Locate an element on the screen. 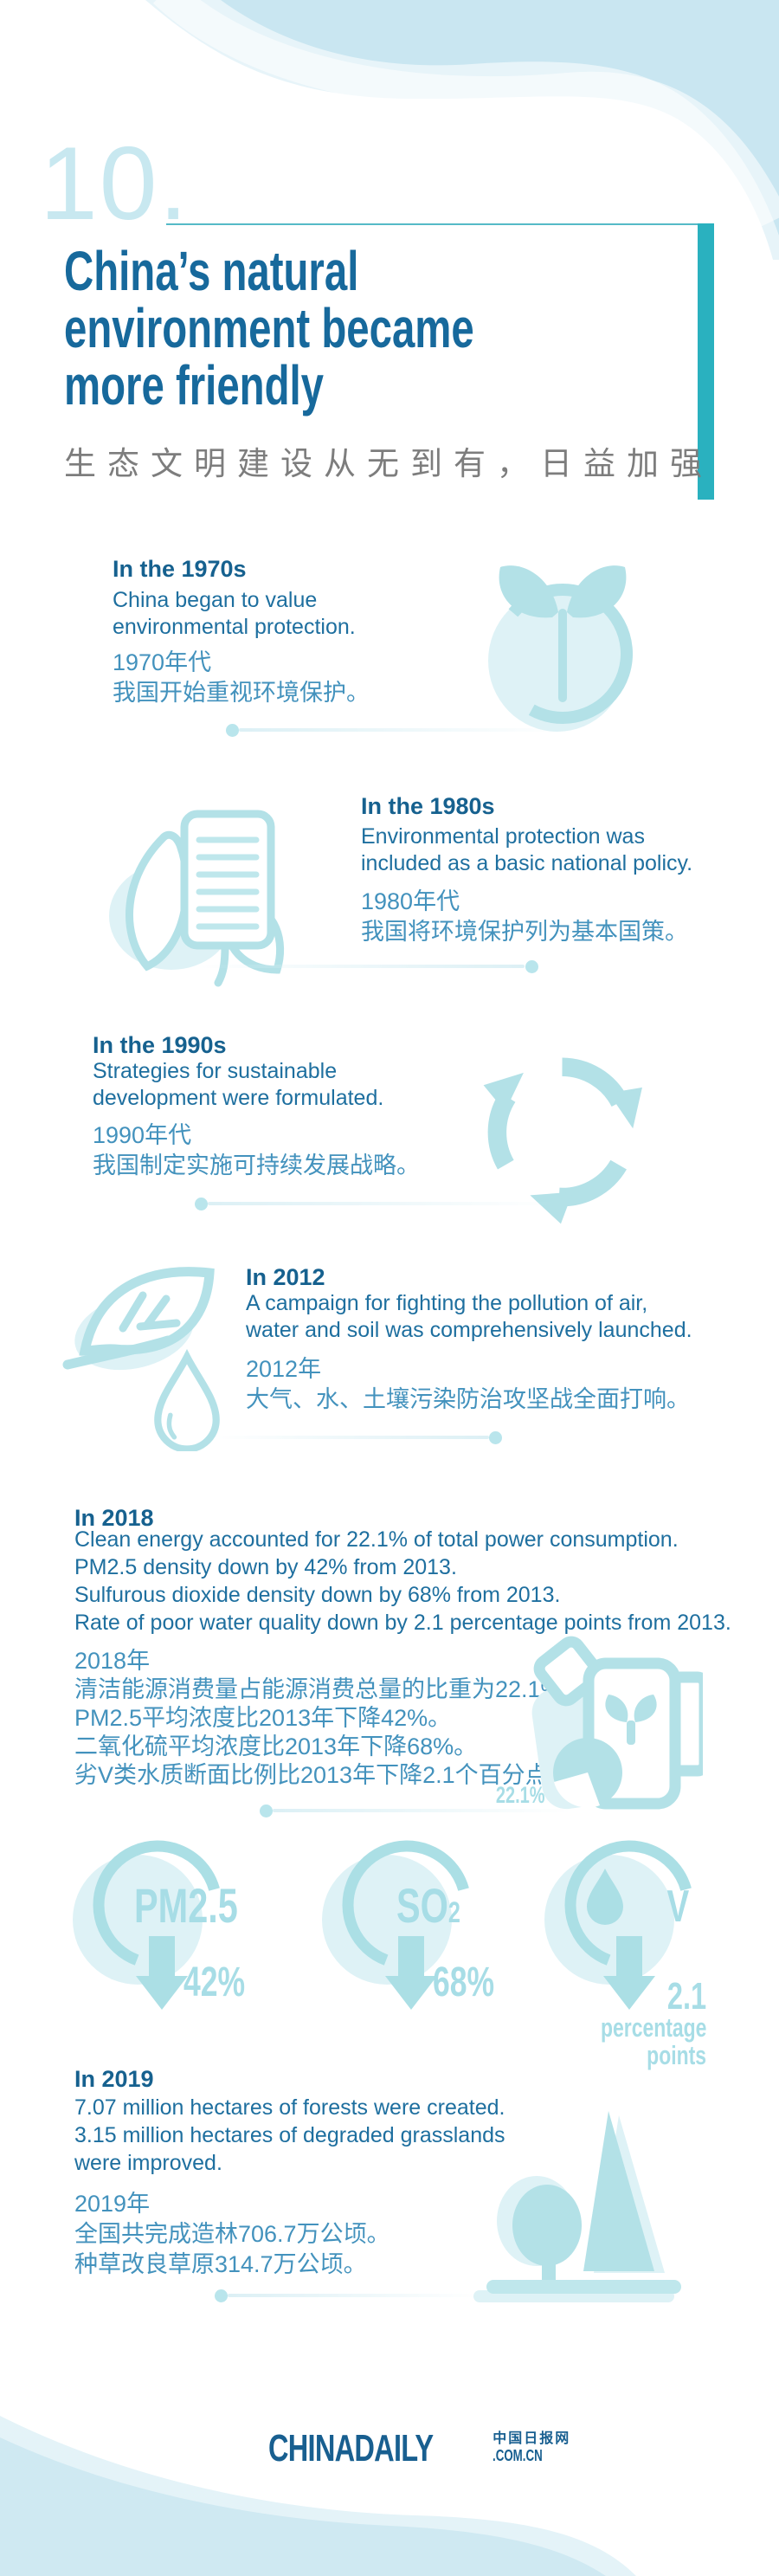 The height and width of the screenshot is (2576, 779). cn-line: 2012年 is located at coordinates (284, 1369).